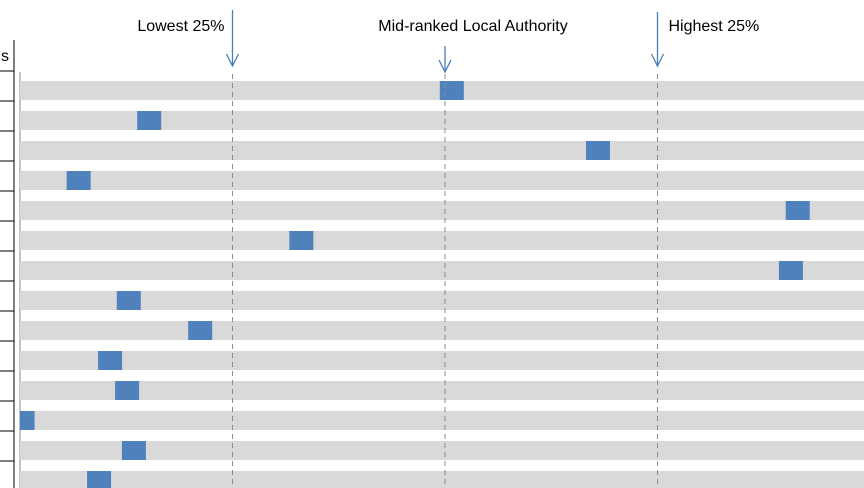 This screenshot has height=488, width=864. What do you see at coordinates (472, 26) in the screenshot?
I see `annotation: Mid-ranked Local Authority` at bounding box center [472, 26].